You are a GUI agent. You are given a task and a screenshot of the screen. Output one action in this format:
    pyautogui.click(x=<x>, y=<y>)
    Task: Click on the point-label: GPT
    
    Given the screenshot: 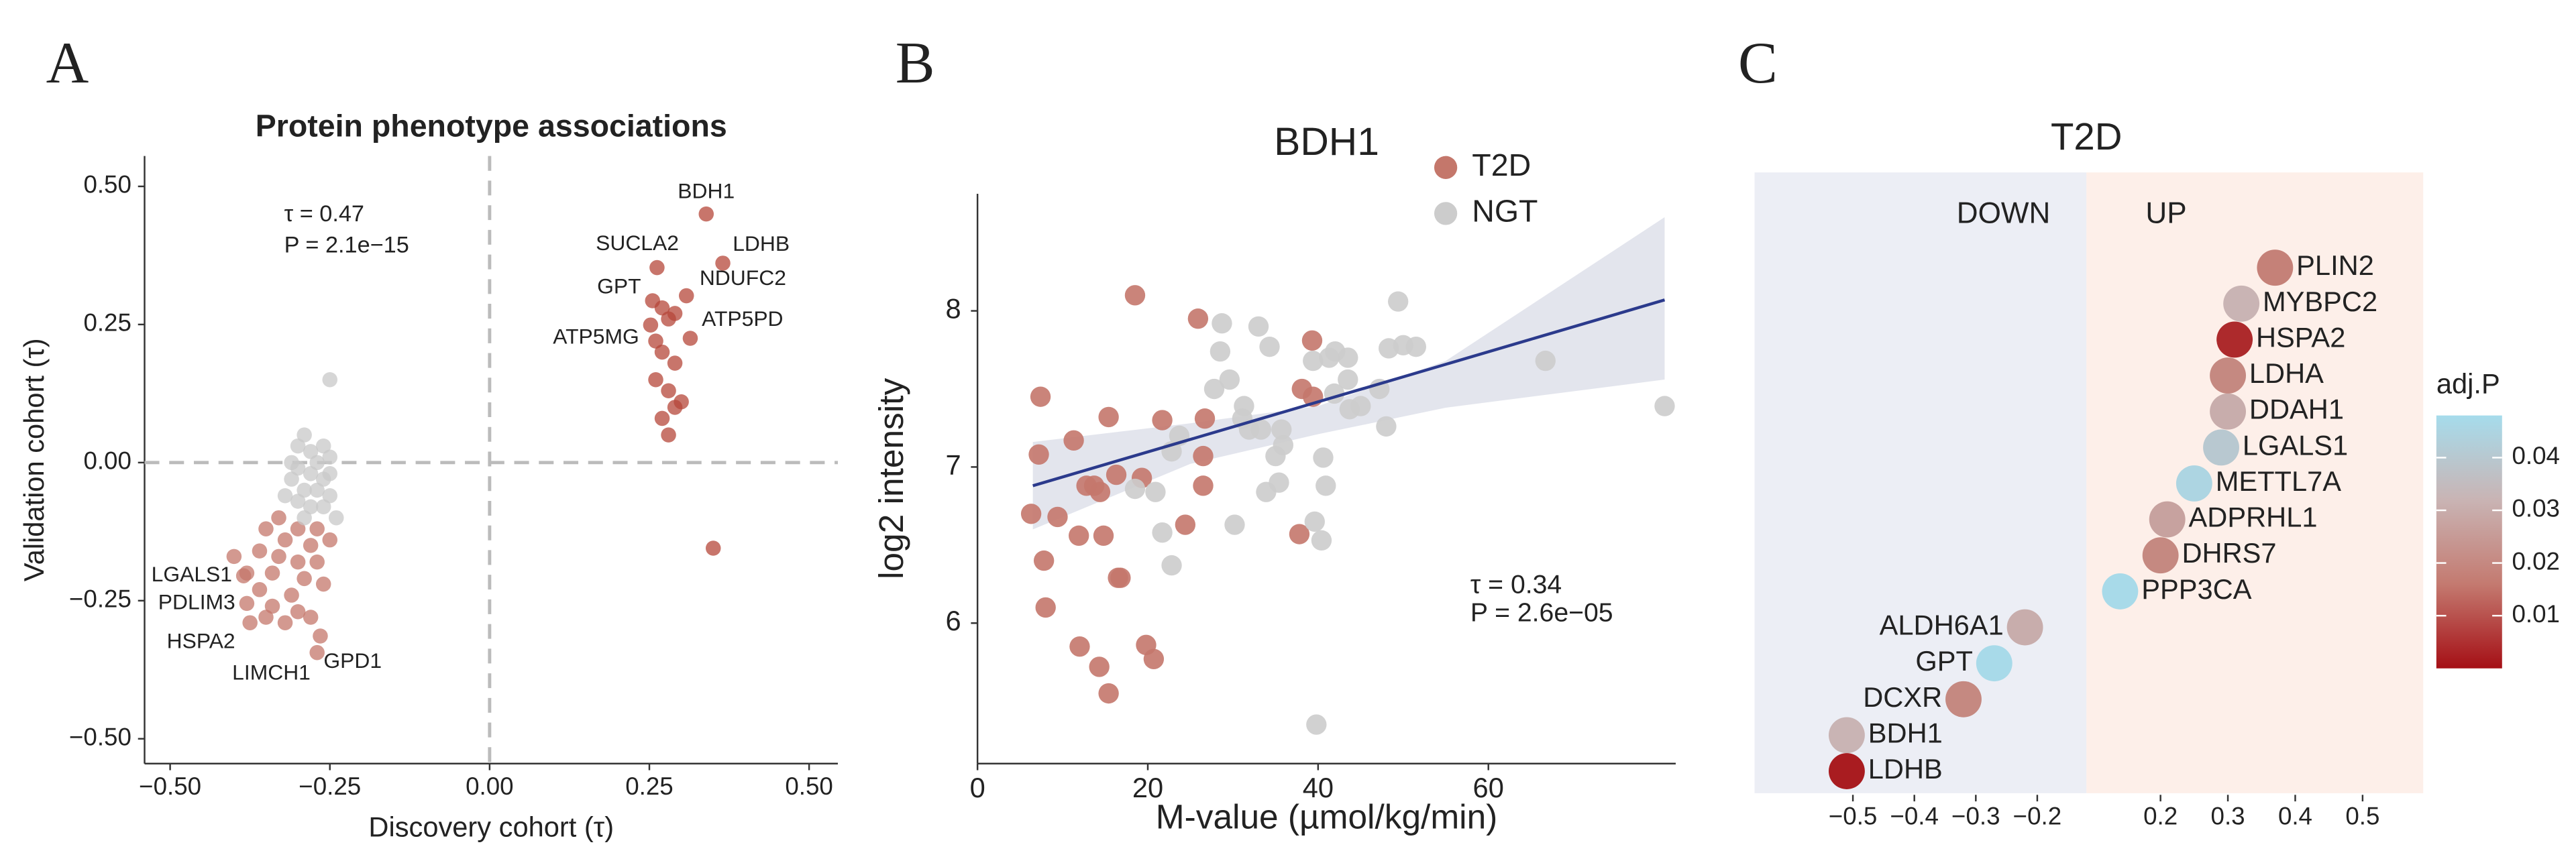 What is the action you would take?
    pyautogui.click(x=619, y=286)
    